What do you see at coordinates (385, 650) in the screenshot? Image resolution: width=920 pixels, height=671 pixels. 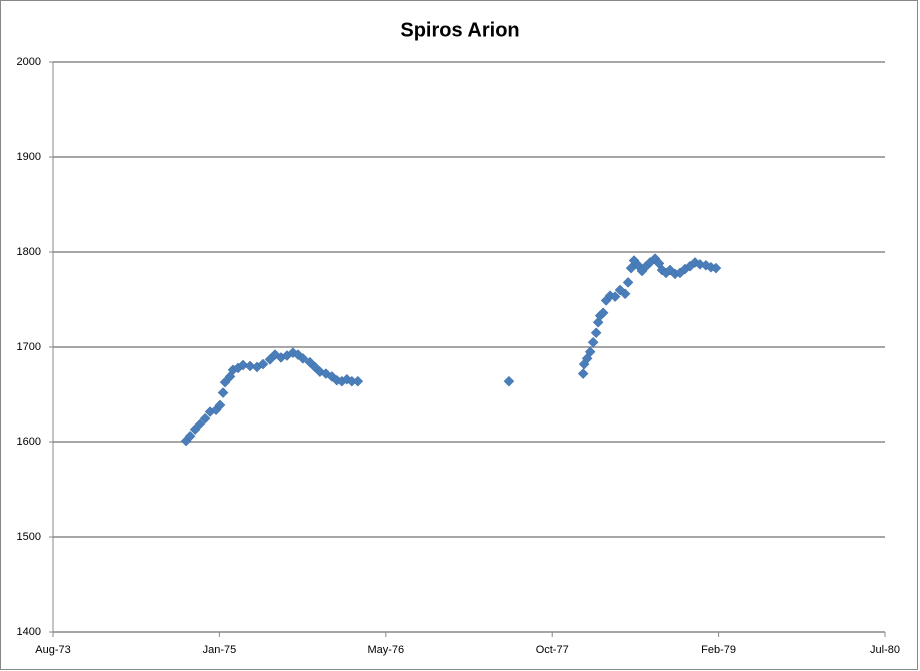 I see `x-tick-label: May-76` at bounding box center [385, 650].